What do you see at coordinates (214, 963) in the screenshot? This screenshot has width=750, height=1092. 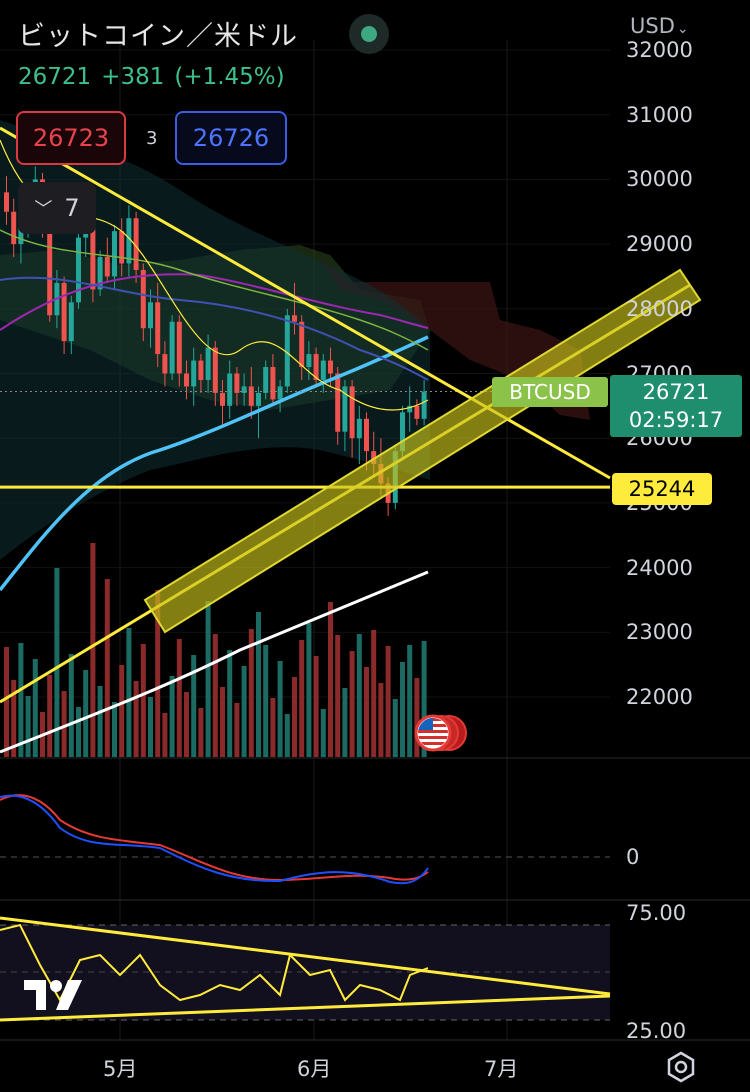 I see `rsi-line` at bounding box center [214, 963].